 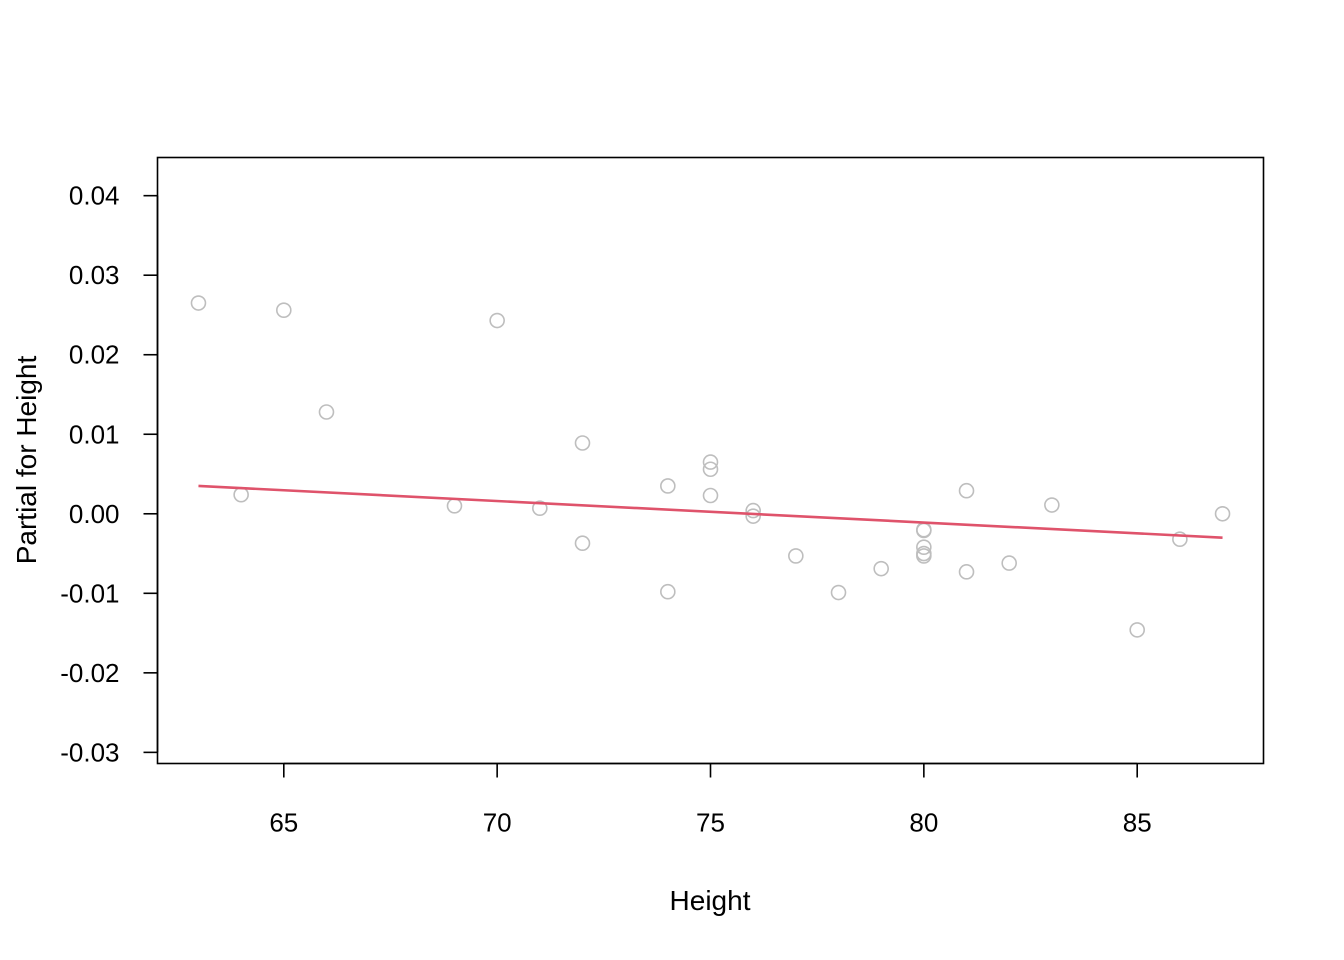 I want to click on x-axis-label: Height, so click(x=710, y=900).